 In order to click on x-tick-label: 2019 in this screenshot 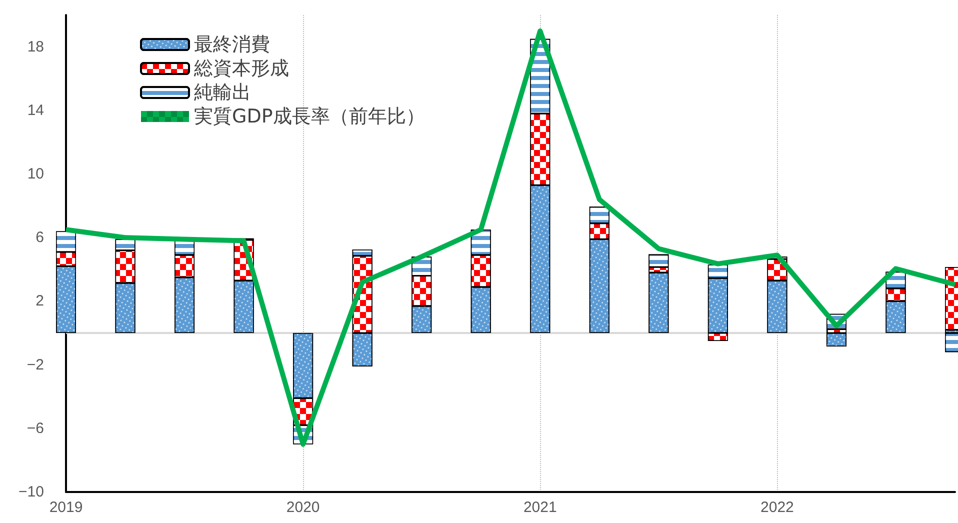, I will do `click(66, 507)`.